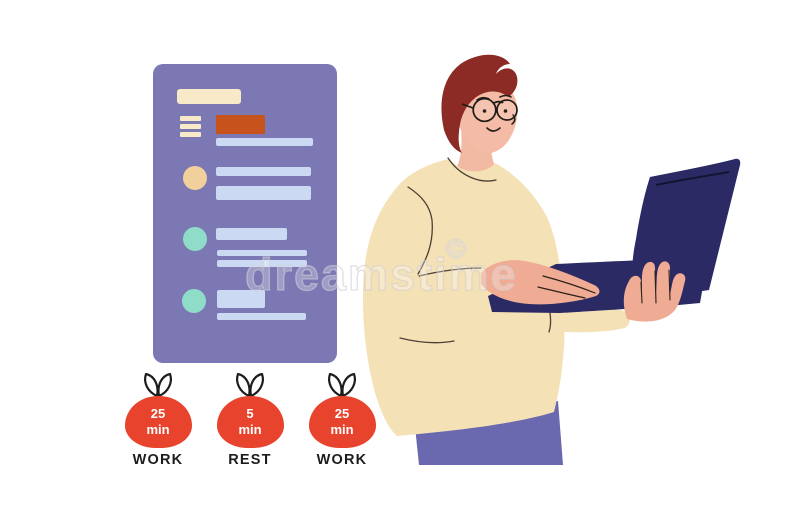 This screenshot has height=524, width=800. Describe the element at coordinates (550, 322) in the screenshot. I see `cuff-seam` at that location.